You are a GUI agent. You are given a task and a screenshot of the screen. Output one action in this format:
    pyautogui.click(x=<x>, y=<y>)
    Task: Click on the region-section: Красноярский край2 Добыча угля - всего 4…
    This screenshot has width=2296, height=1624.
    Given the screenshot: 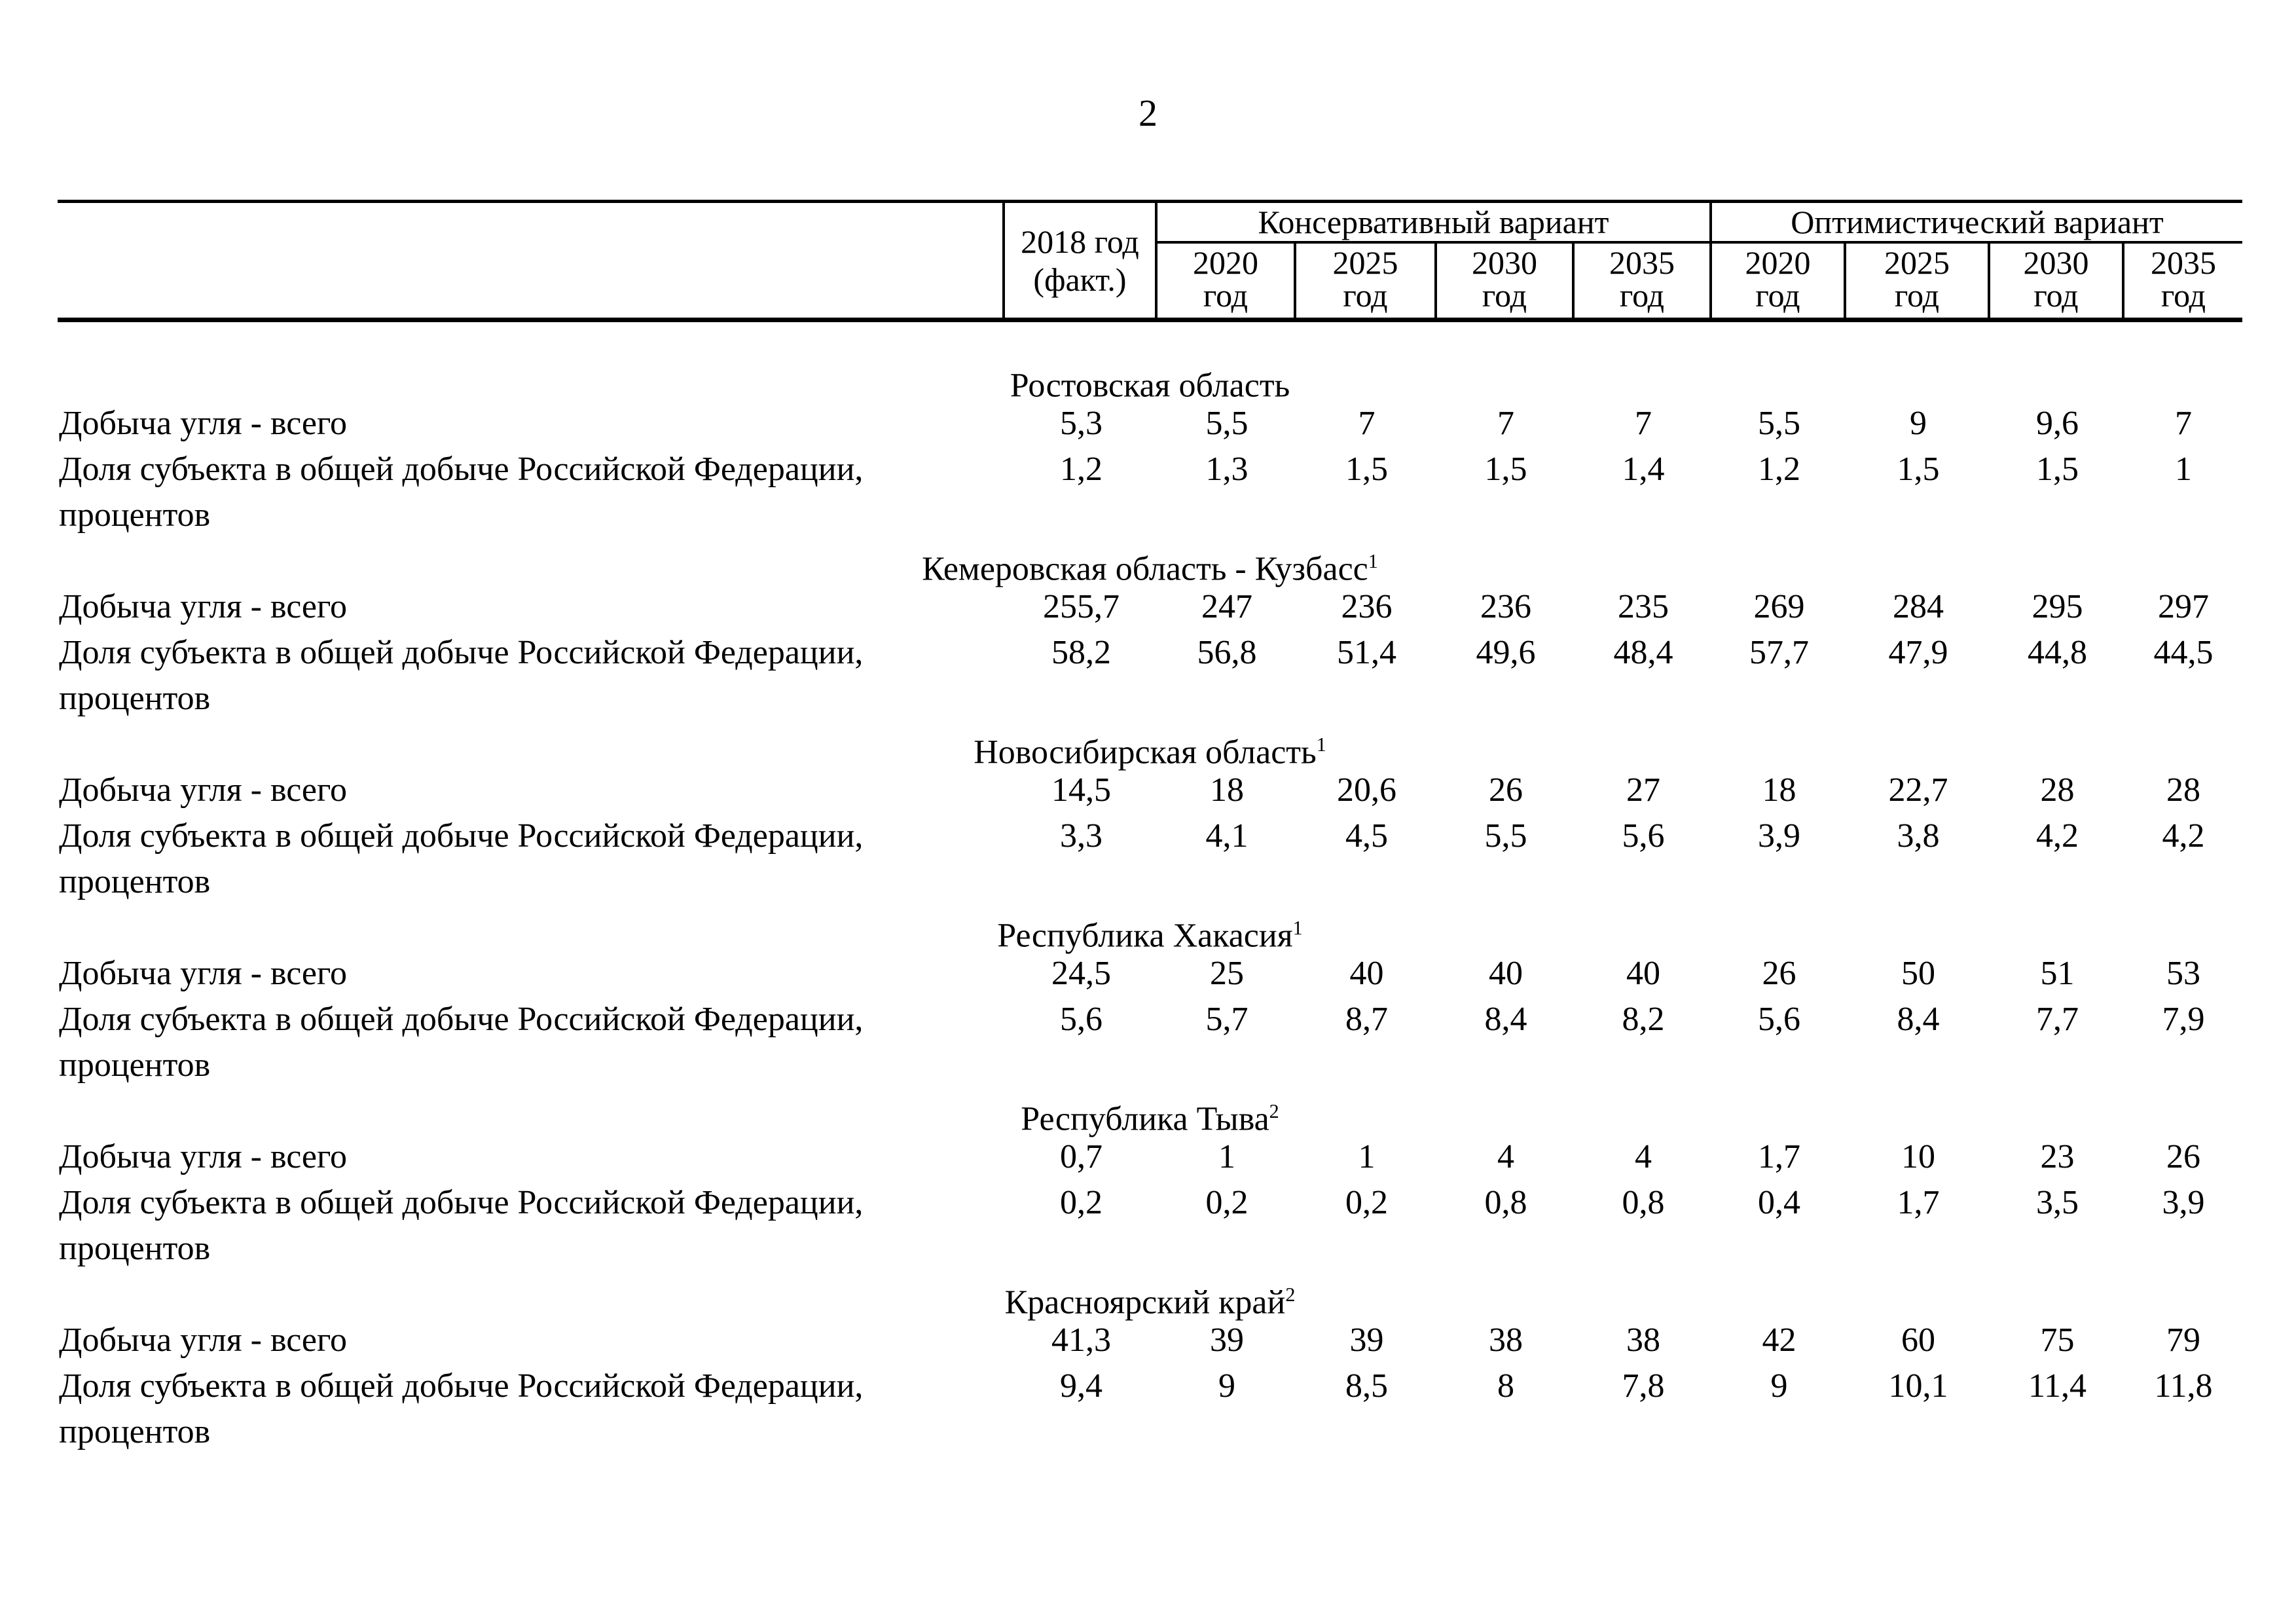 What is the action you would take?
    pyautogui.click(x=1150, y=1363)
    